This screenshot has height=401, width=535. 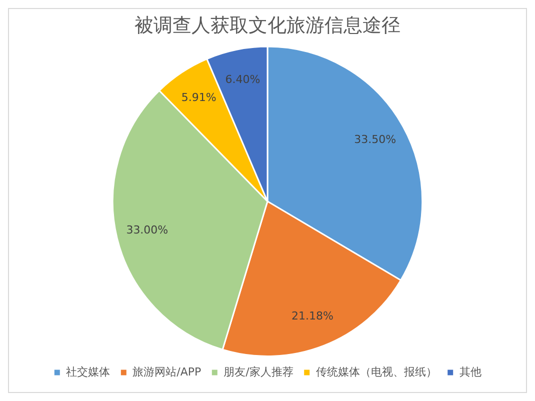 I want to click on legend-label: 旅游网站/APP, so click(x=167, y=371).